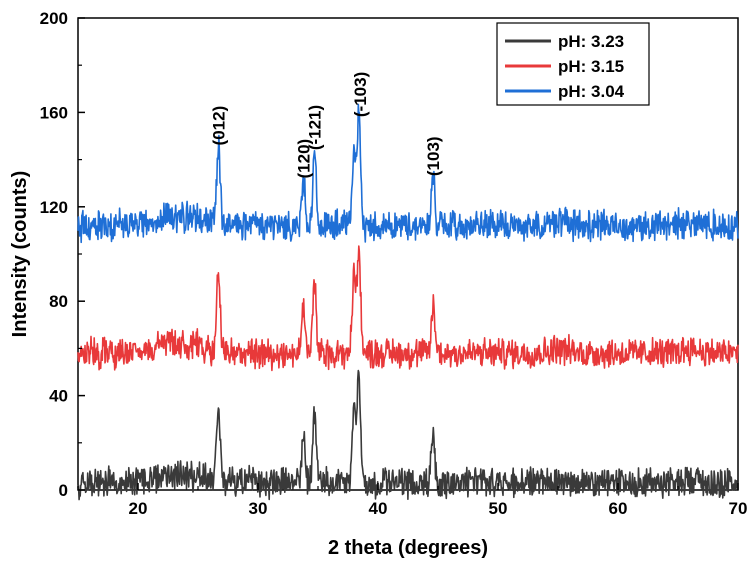  I want to click on x-tick-label: 50, so click(498, 508).